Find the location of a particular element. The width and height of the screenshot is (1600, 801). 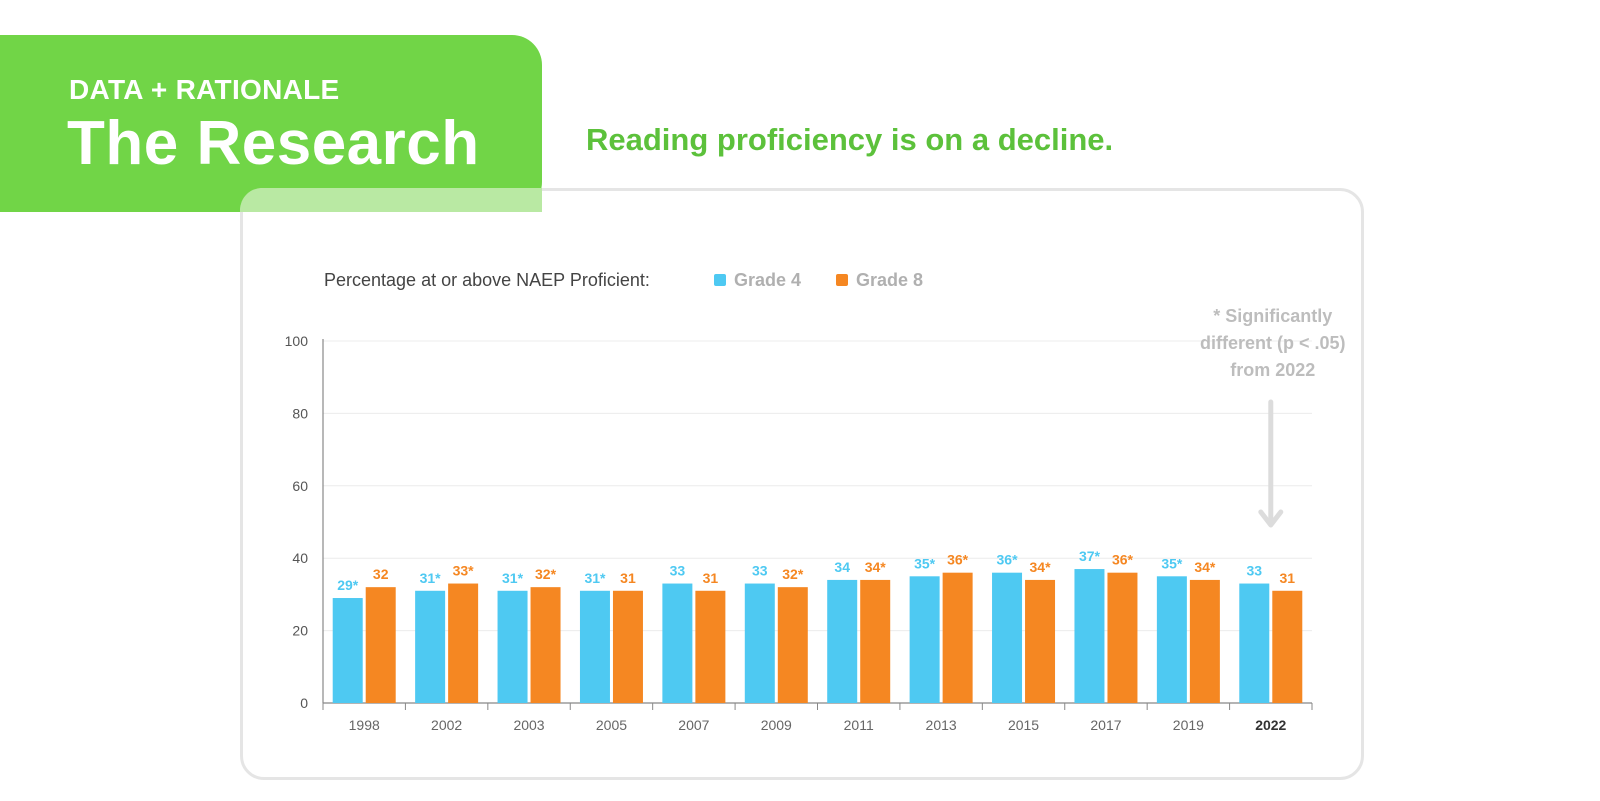

x-tick-label: 2009 is located at coordinates (776, 725).